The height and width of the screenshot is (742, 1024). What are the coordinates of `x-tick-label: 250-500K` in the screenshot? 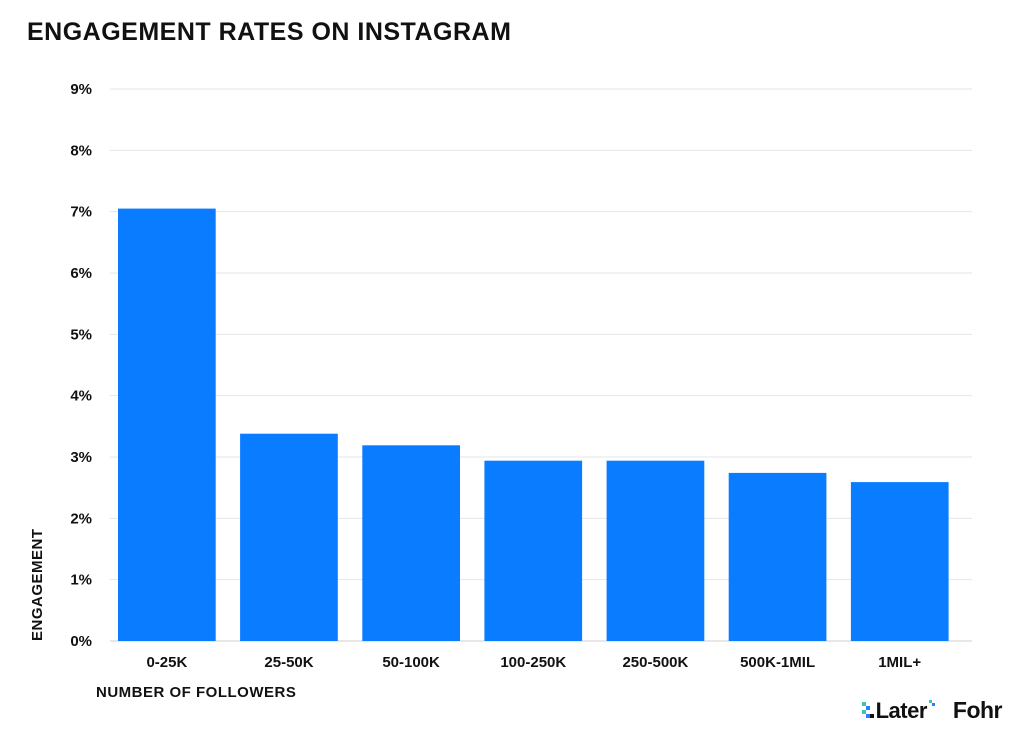 It's located at (655, 662).